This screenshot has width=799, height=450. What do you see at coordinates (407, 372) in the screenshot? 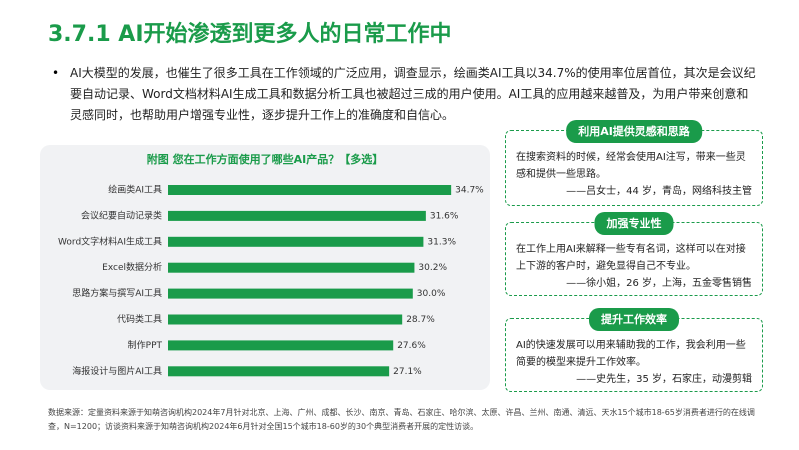
I see `value-label: 27.1%` at bounding box center [407, 372].